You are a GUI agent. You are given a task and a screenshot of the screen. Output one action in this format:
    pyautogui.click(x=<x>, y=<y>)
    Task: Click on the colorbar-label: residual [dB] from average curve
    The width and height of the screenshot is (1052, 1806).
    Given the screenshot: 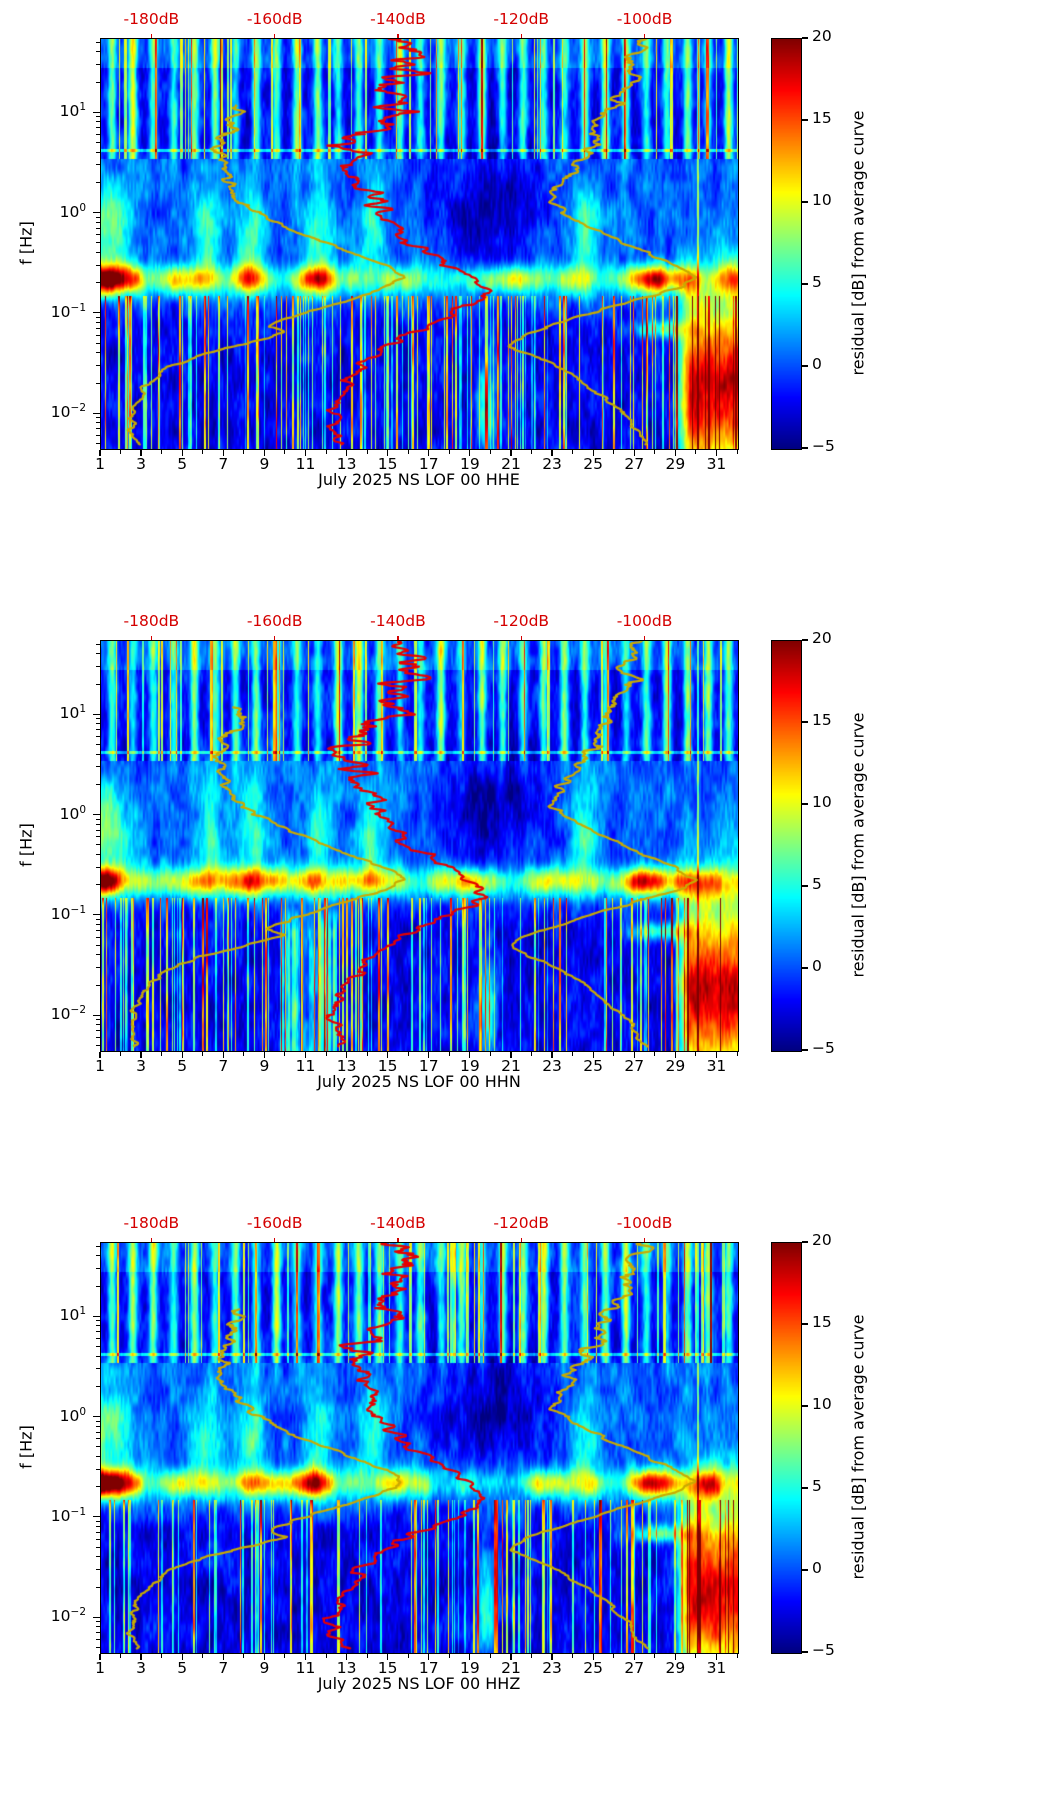 What is the action you would take?
    pyautogui.click(x=858, y=1447)
    